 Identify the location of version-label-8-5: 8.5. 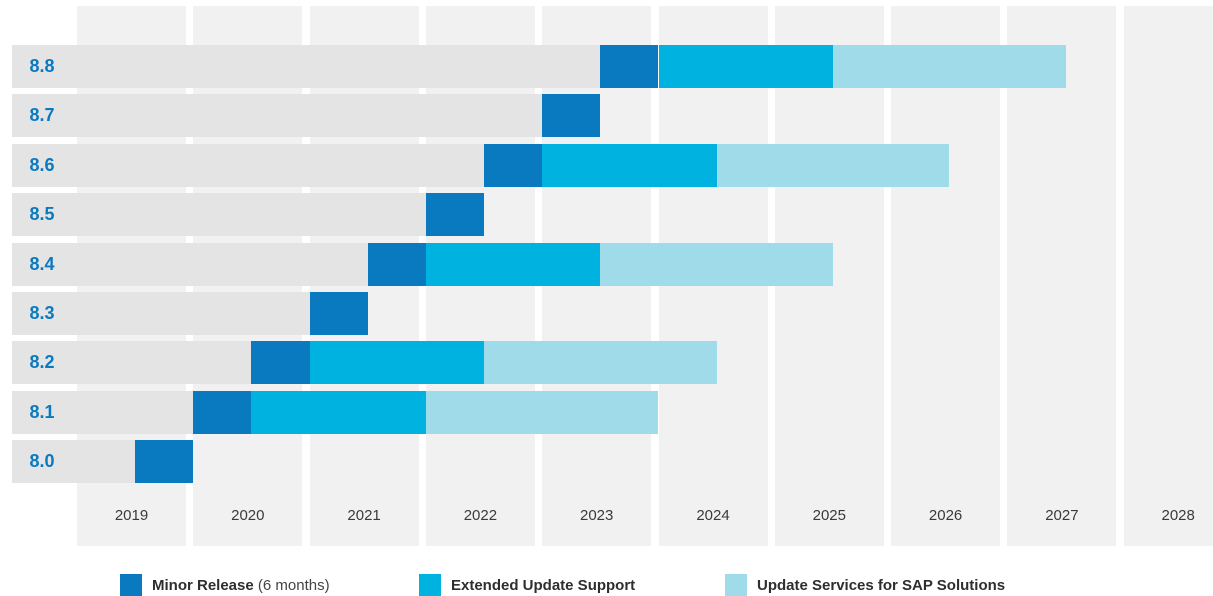
(42, 214).